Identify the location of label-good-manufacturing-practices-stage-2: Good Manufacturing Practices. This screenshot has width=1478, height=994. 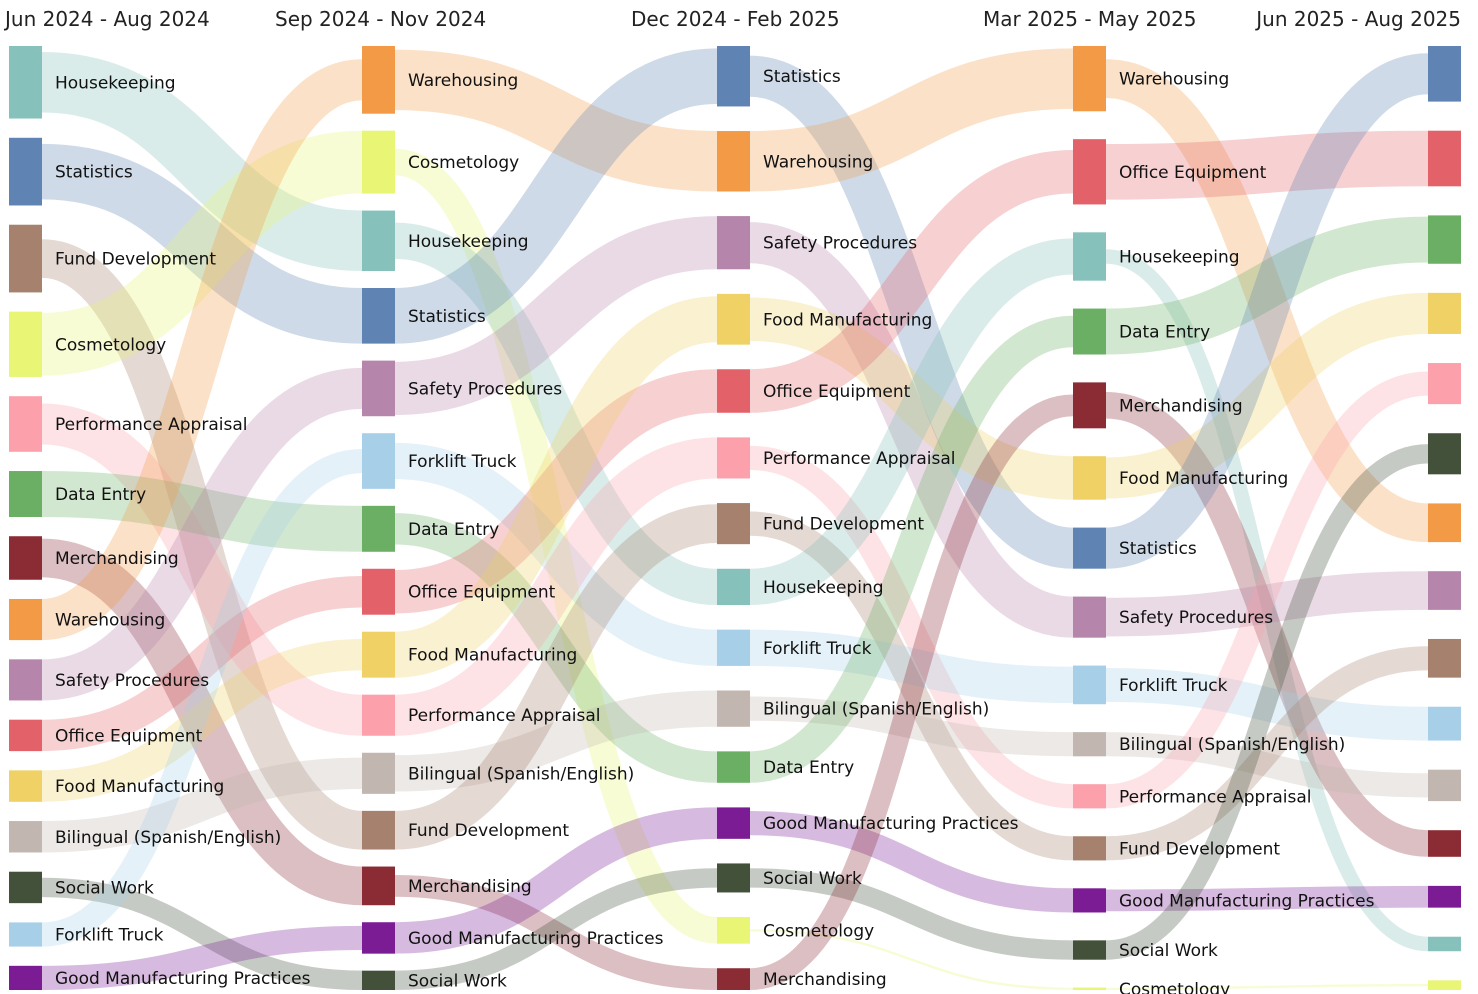
(536, 939).